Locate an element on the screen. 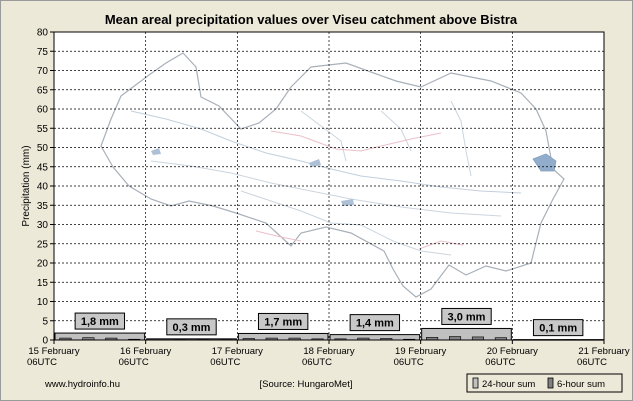 The height and width of the screenshot is (401, 633). legend-swatch-24-hour is located at coordinates (475, 383).